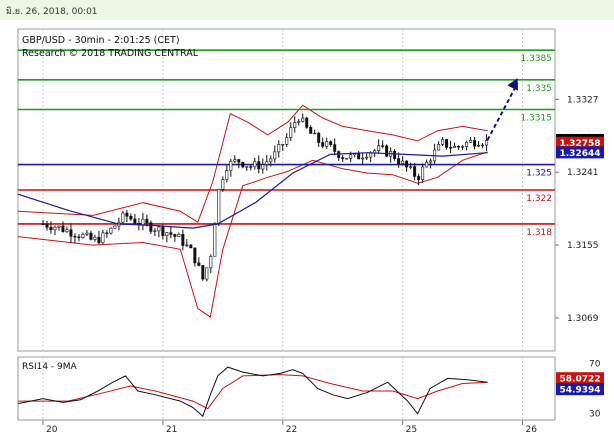 This screenshot has height=447, width=614. I want to click on rsi-line, so click(252, 392).